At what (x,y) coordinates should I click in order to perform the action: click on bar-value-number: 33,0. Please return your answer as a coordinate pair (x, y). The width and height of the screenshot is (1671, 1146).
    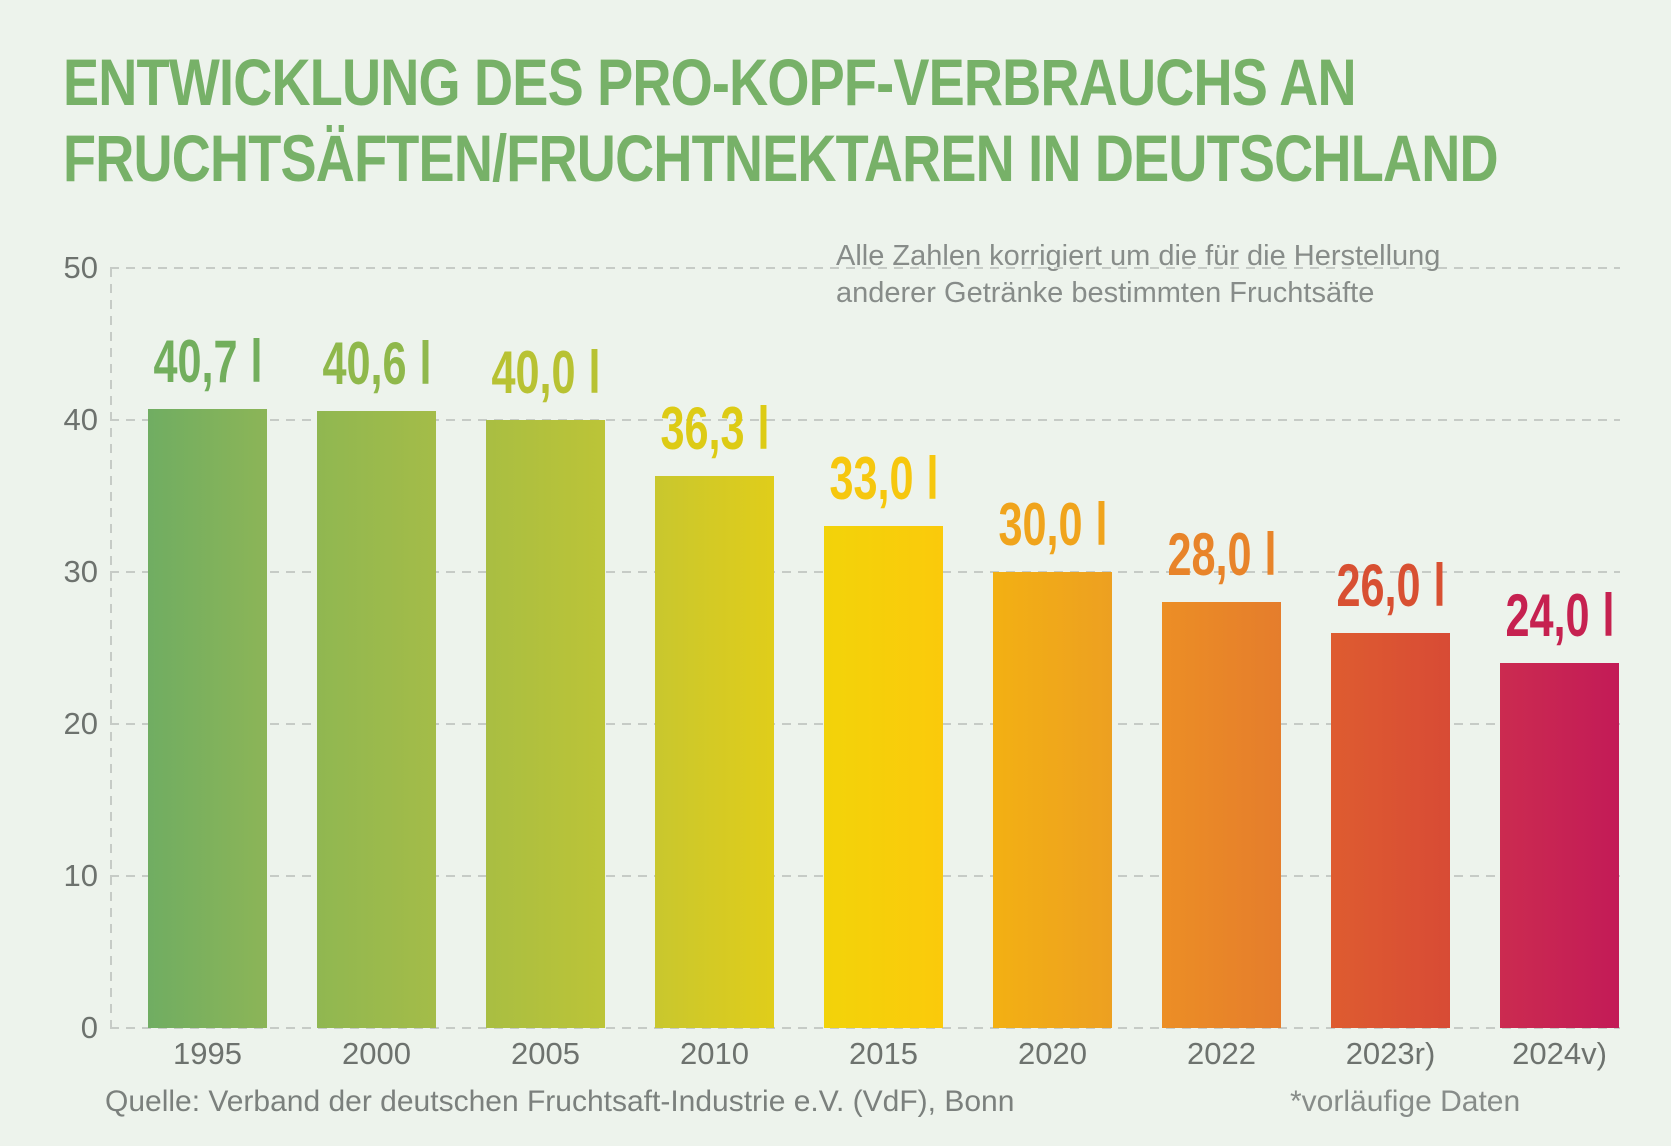
    Looking at the image, I should click on (871, 479).